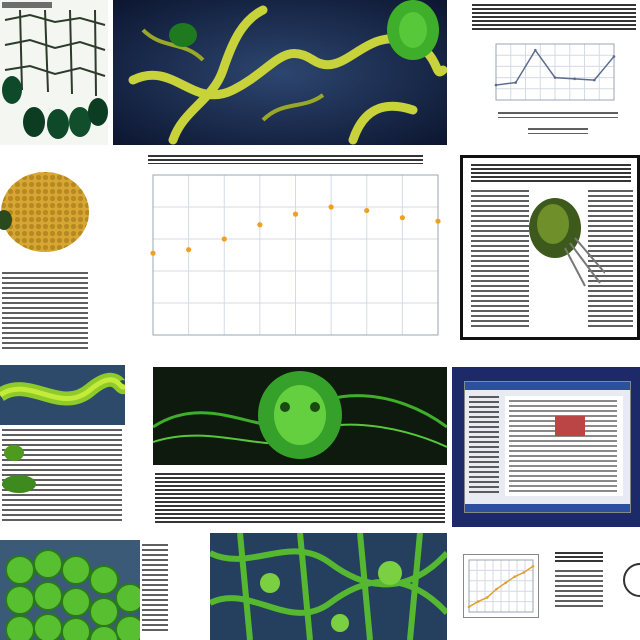 This screenshot has width=640, height=640. I want to click on content-thumbnail, so click(570, 426).